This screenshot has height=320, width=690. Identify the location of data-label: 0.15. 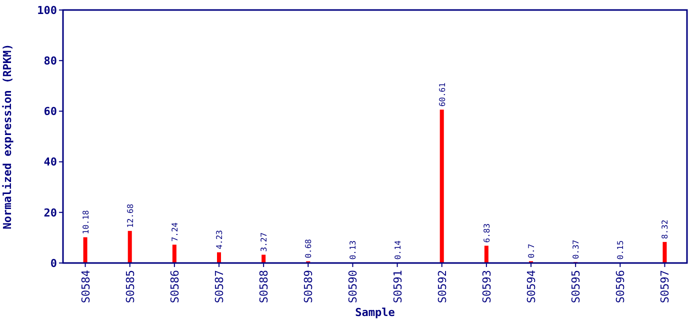
(621, 250).